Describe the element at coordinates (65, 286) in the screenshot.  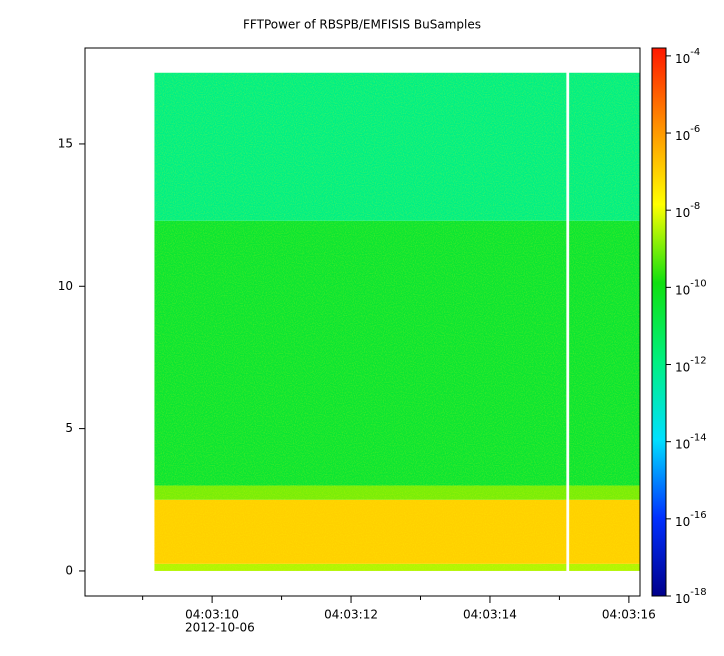
I see `y-tick-label: 10` at that location.